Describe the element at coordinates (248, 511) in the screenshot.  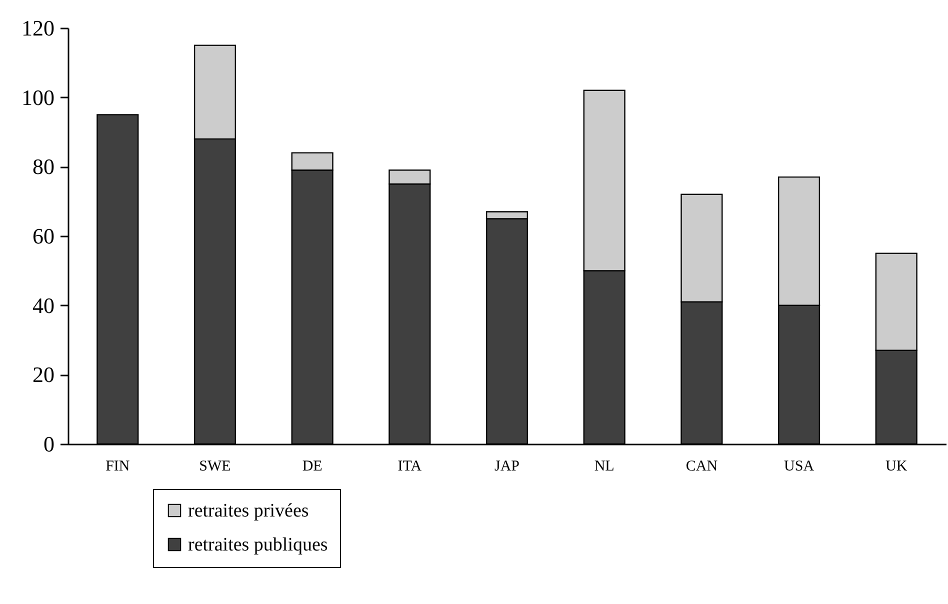
I see `legend-label: retraites privées` at that location.